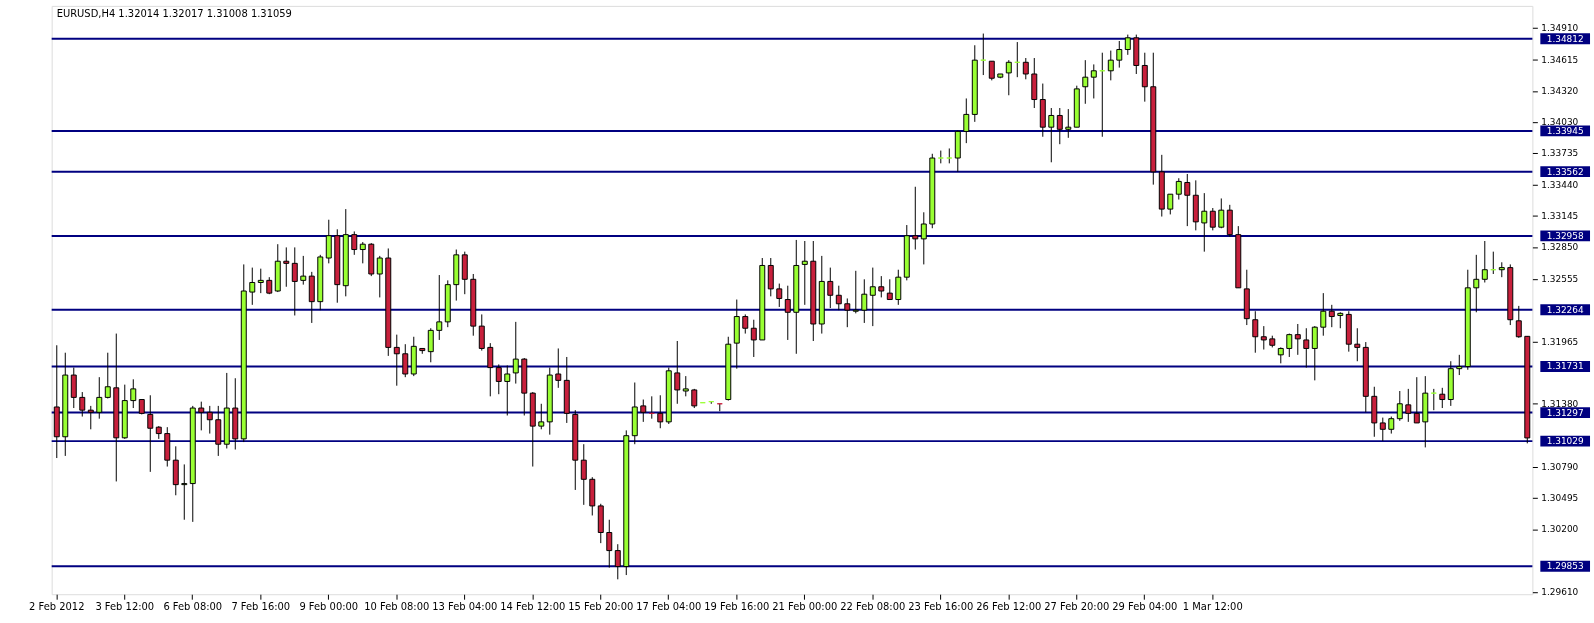 The width and height of the screenshot is (1594, 623). I want to click on x-tick-label: 22 Feb 08:00, so click(873, 606).